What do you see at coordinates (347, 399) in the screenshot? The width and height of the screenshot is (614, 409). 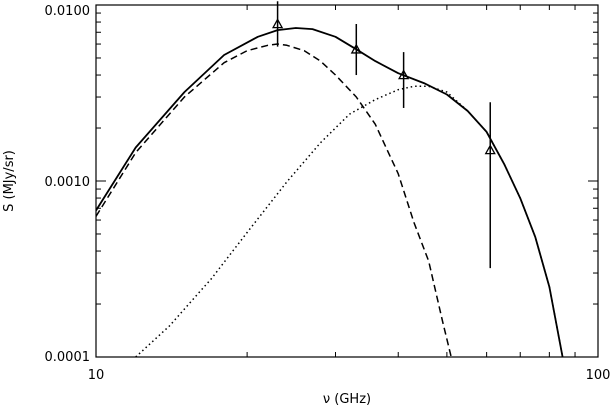 I see `x-axis-label: ν (GHz)` at bounding box center [347, 399].